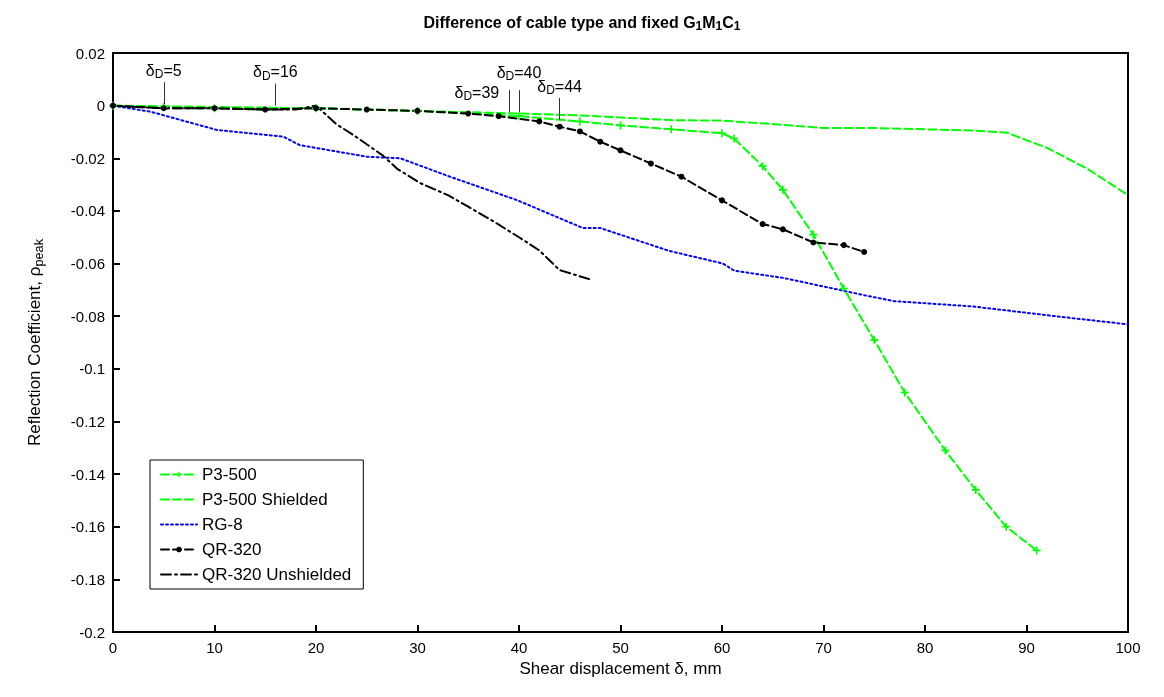  Describe the element at coordinates (222, 524) in the screenshot. I see `legend-label: RG-8` at that location.